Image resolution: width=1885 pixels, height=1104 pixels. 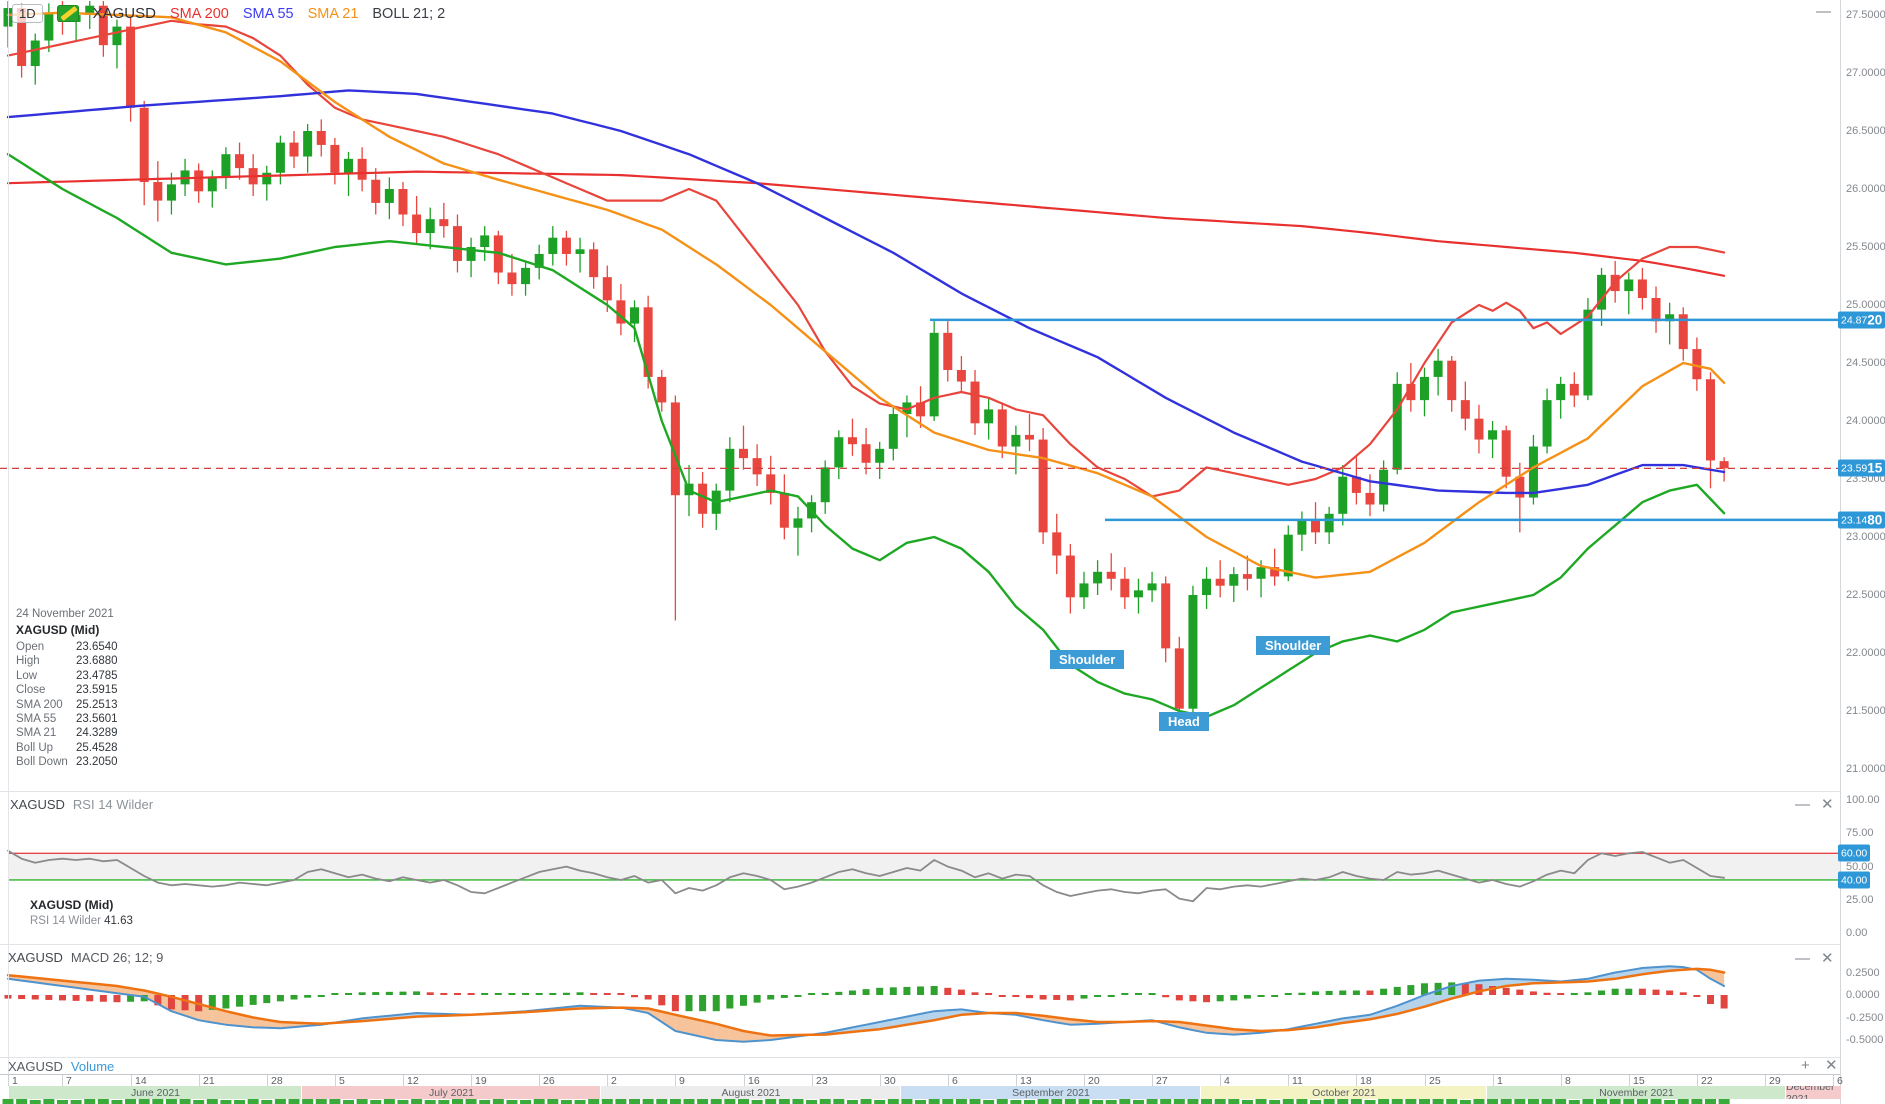 I want to click on macd-minimize-icon: —, so click(x=1802, y=958).